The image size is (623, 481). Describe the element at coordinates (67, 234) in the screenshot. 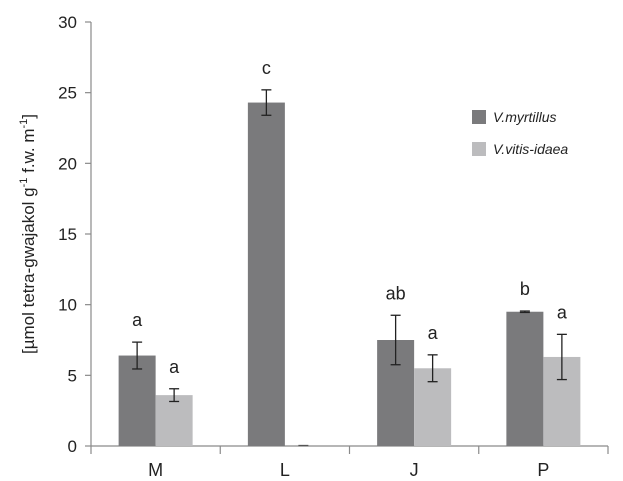

I see `y-tick-label: 15` at that location.